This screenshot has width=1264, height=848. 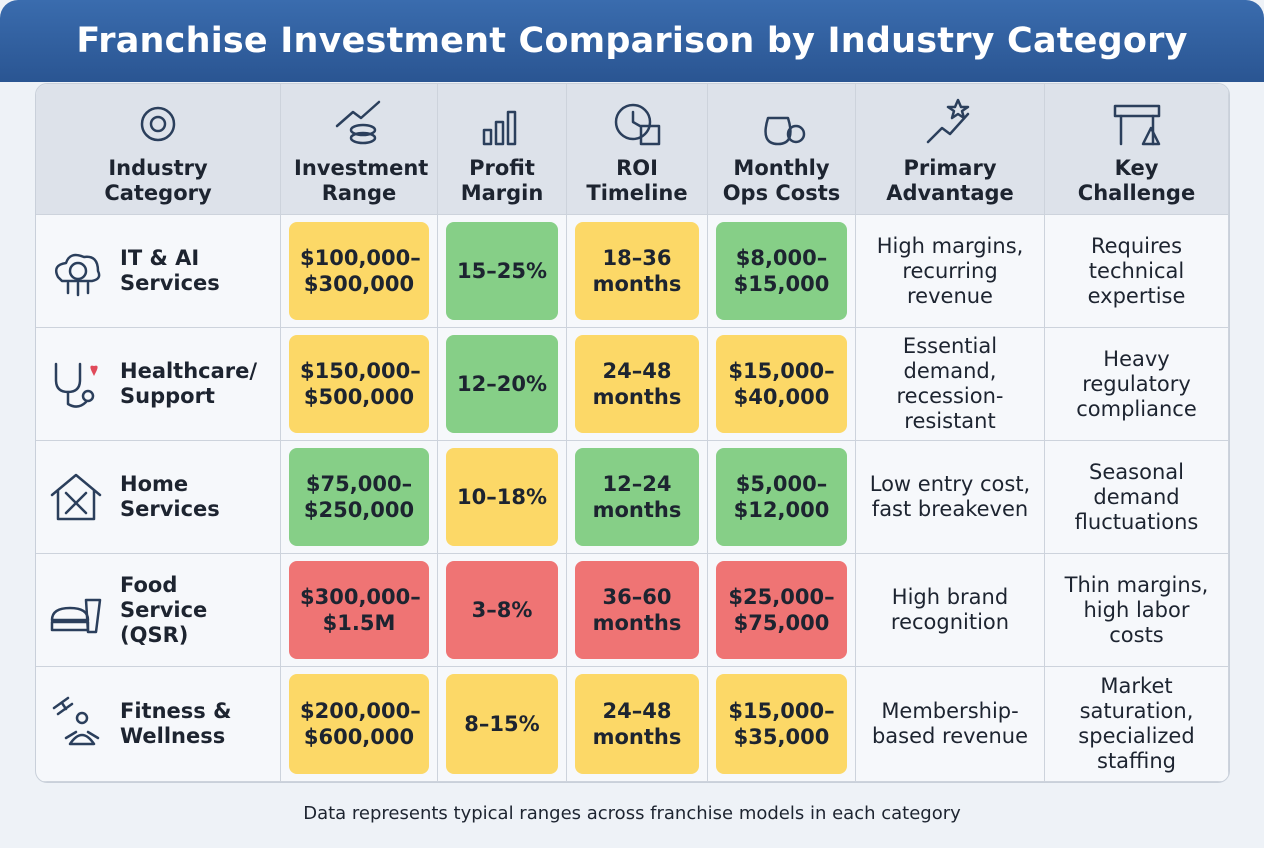 I want to click on rating-pill: $5,000–$12,000, so click(x=781, y=497).